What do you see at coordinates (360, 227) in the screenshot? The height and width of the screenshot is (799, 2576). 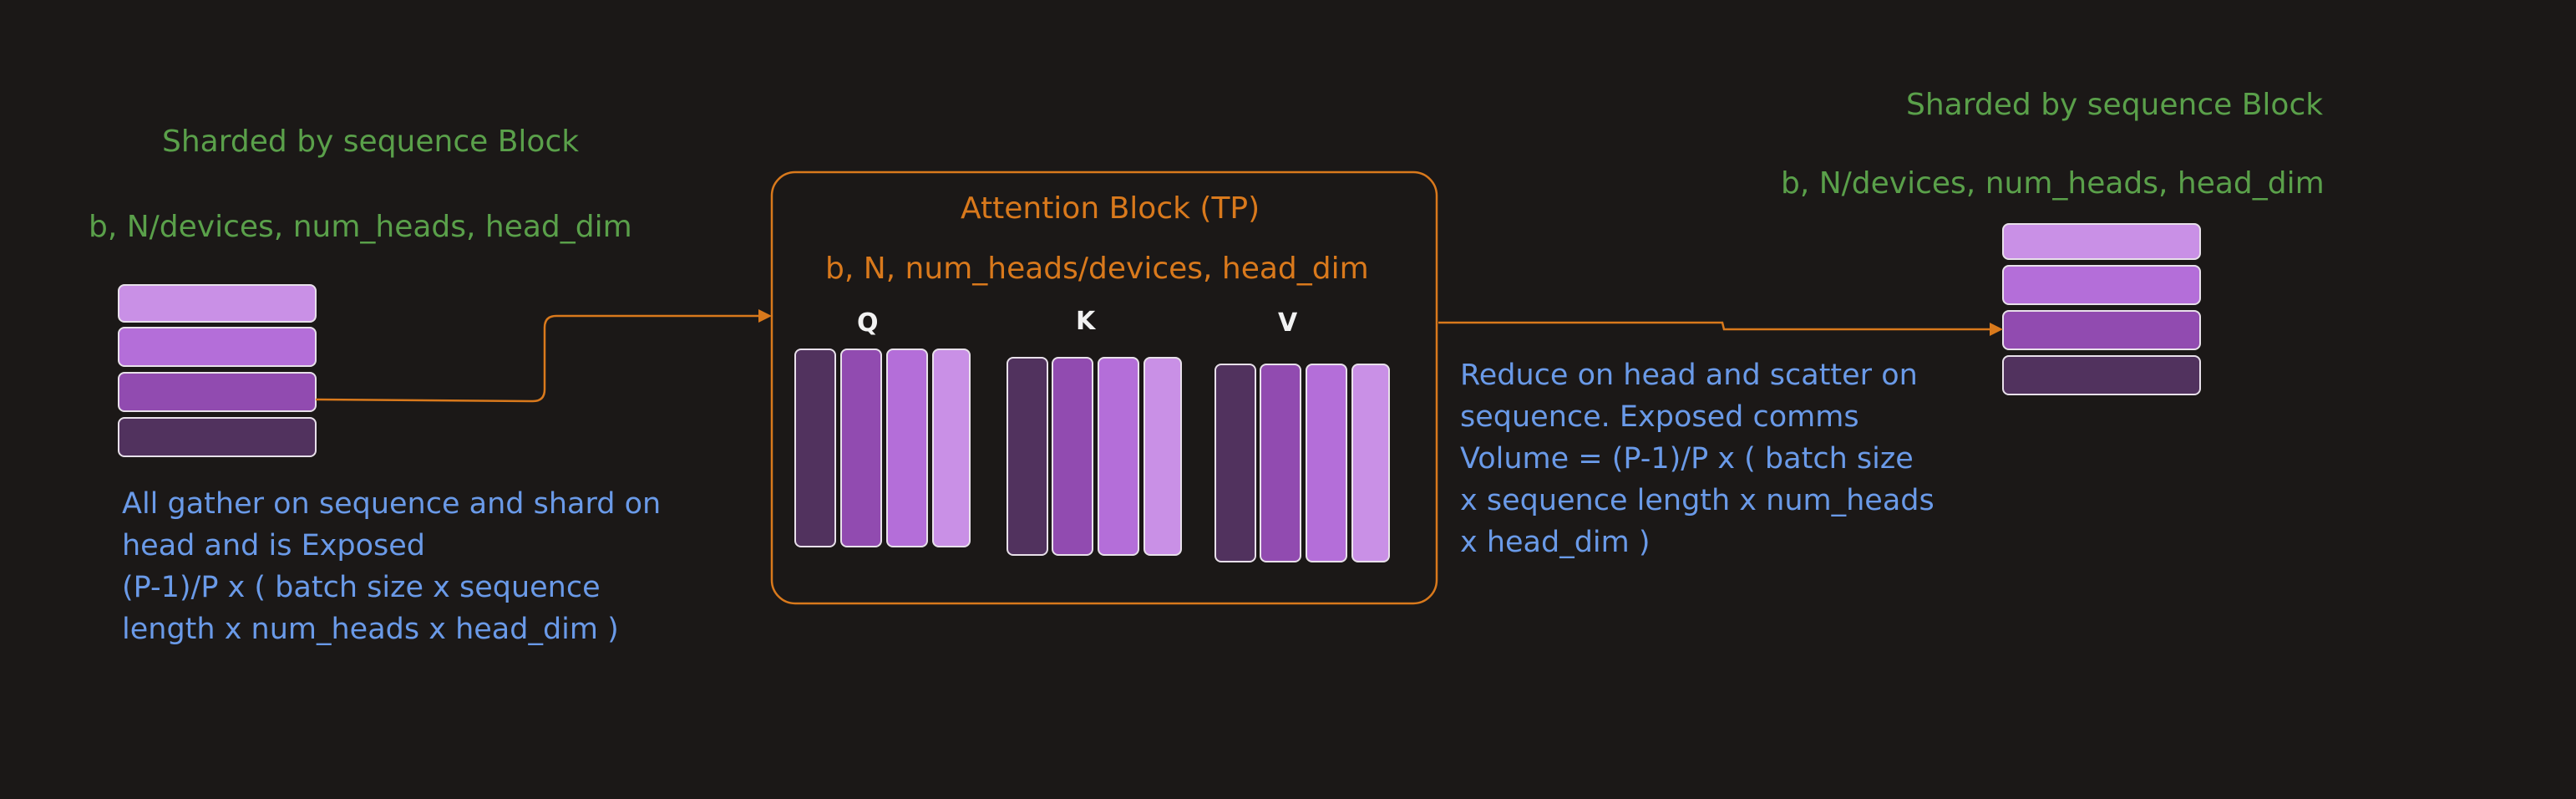 I see `left-block-shape: b, N/devices, num_heads, head_dim` at bounding box center [360, 227].